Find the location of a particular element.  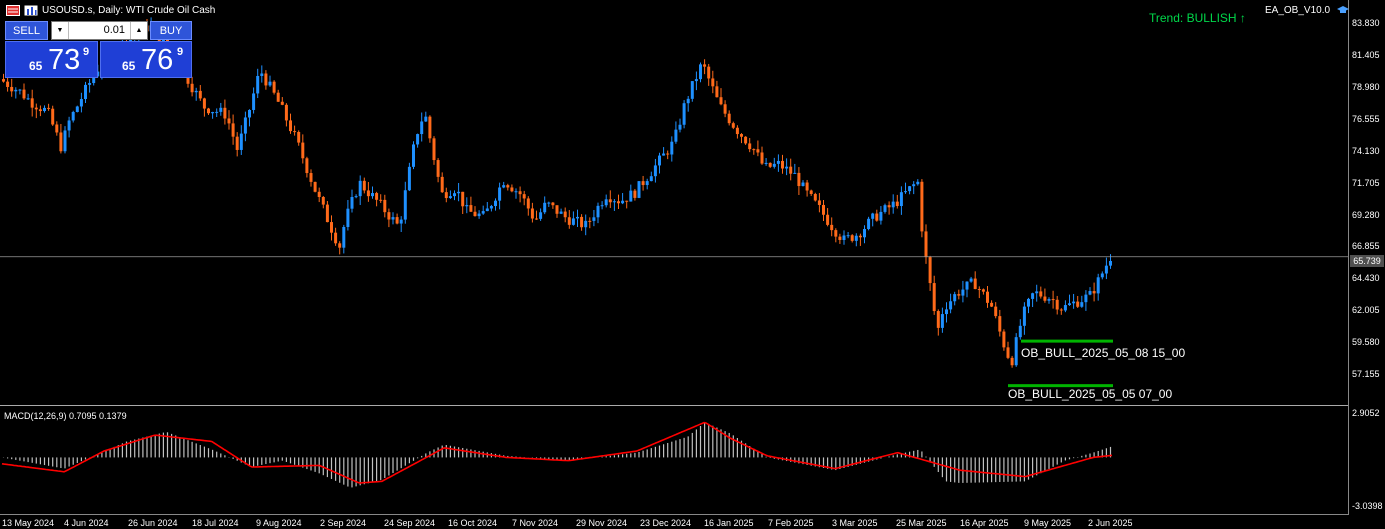

sell-price-quote: 65 73 9 is located at coordinates (51, 59).